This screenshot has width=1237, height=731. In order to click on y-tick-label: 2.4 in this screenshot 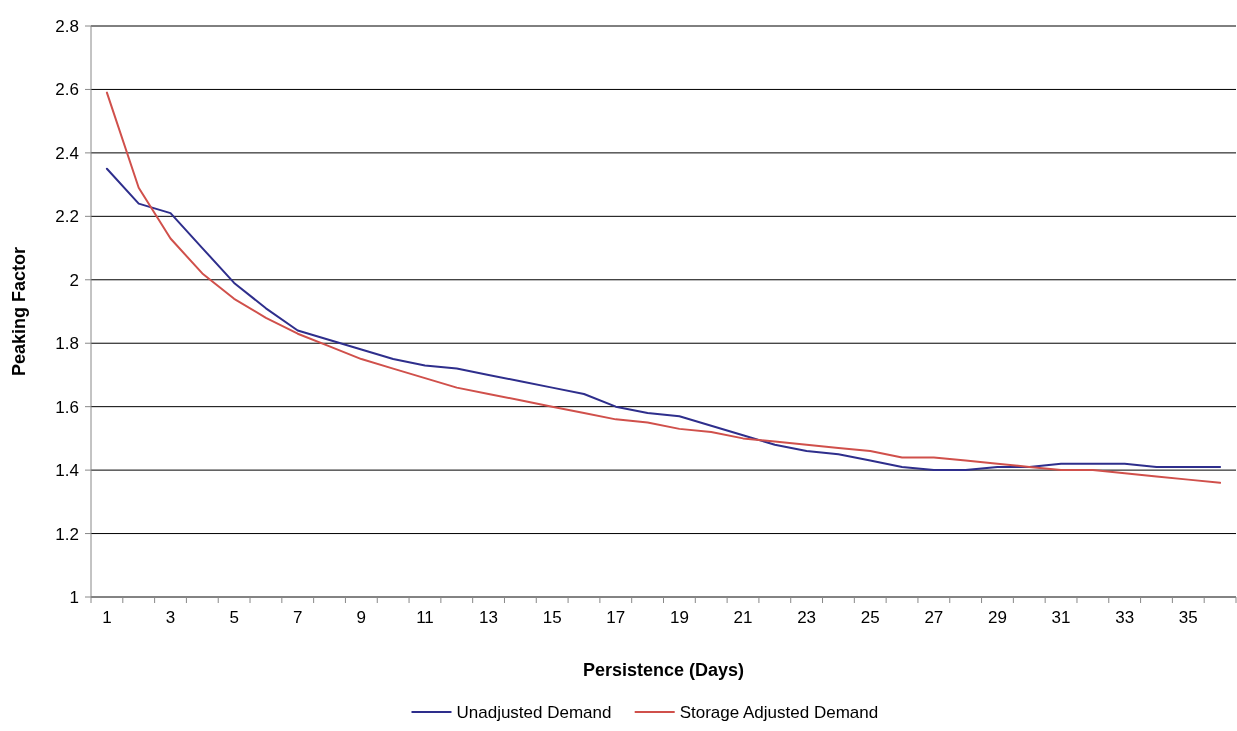, I will do `click(67, 153)`.